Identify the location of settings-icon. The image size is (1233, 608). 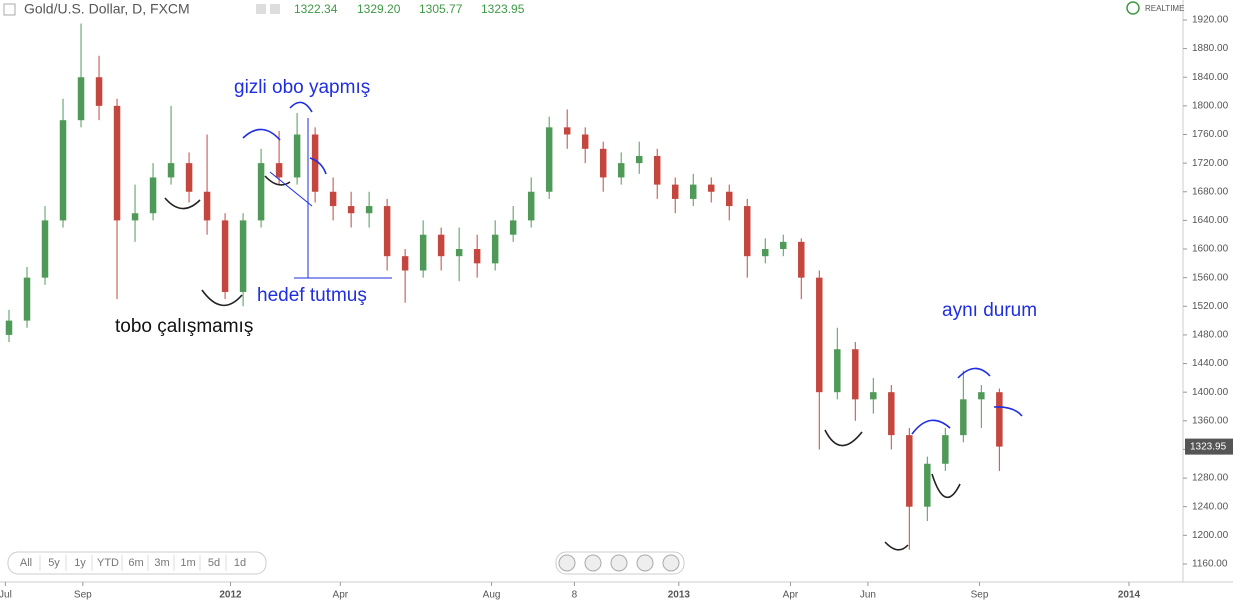
(261, 9).